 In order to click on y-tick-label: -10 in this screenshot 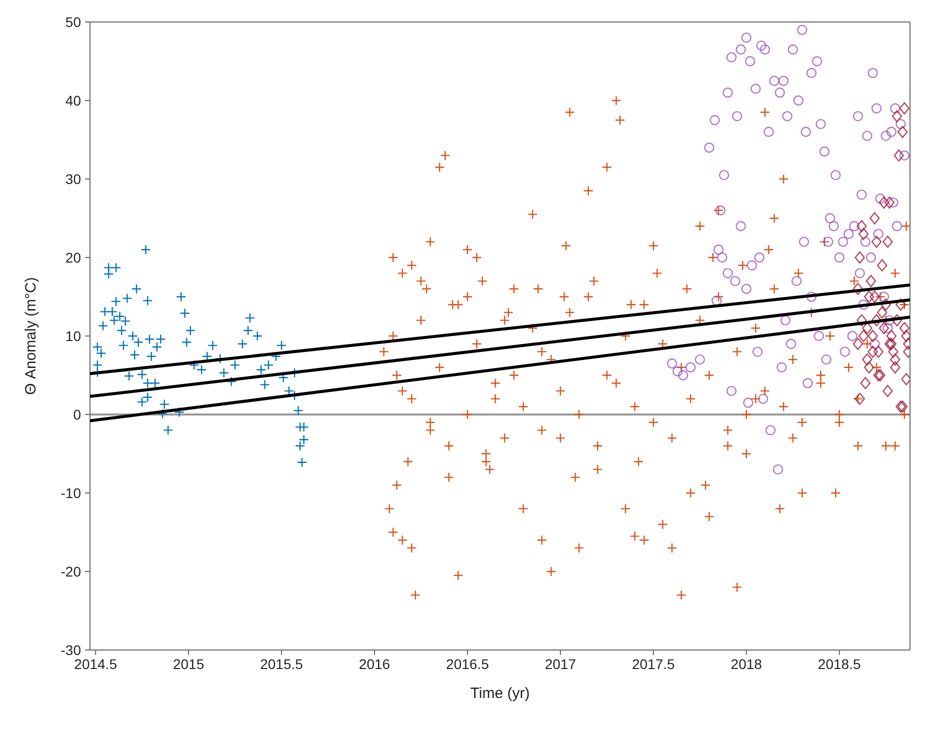, I will do `click(71, 492)`.